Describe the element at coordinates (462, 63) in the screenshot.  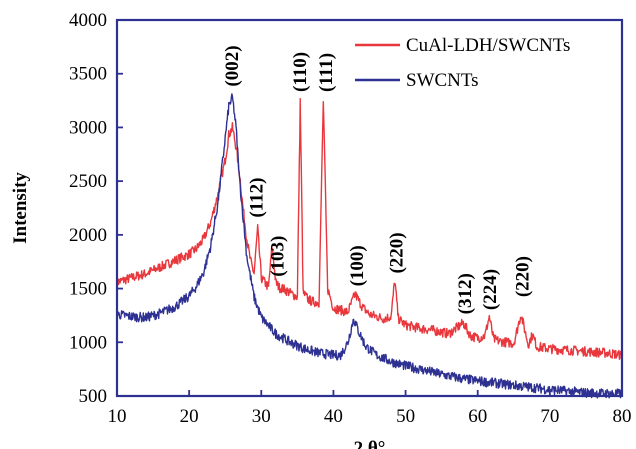
I see `legend: CuAl-LDH/SWCNTs SWCNTs` at that location.